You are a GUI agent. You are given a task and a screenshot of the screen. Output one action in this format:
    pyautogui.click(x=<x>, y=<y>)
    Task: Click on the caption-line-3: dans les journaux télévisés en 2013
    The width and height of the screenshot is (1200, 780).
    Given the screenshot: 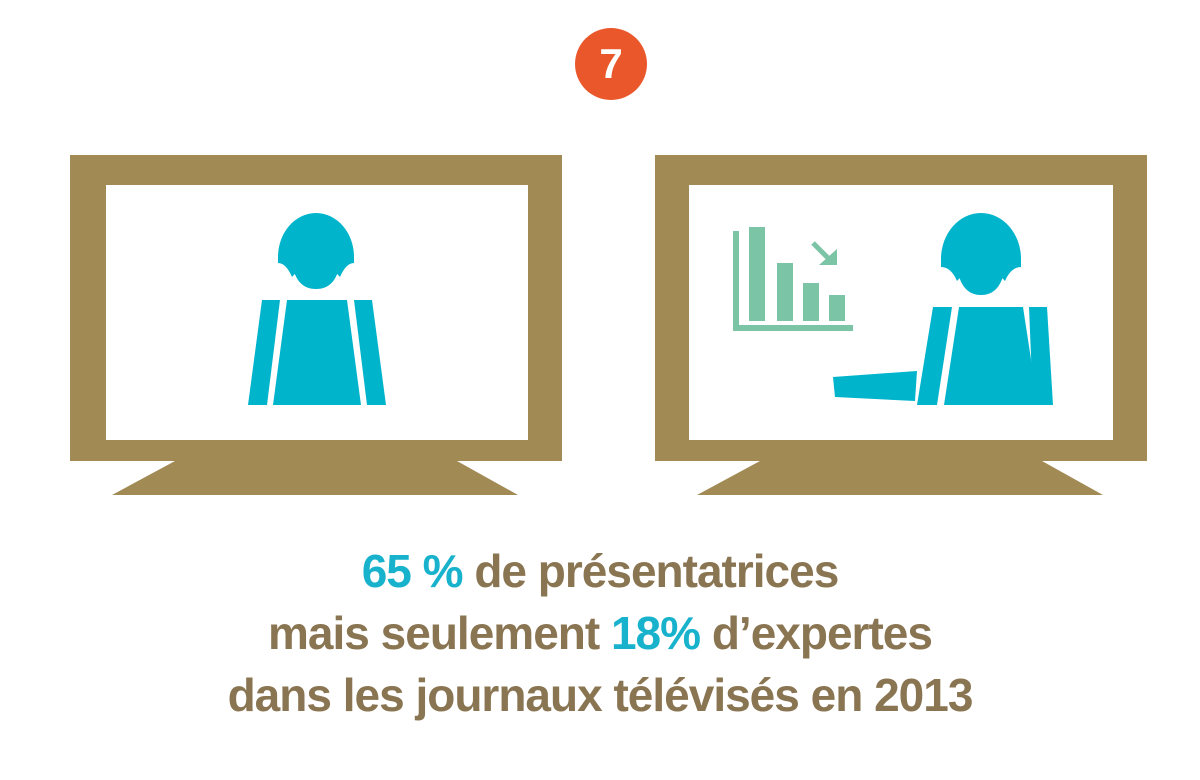 What is the action you would take?
    pyautogui.click(x=600, y=695)
    